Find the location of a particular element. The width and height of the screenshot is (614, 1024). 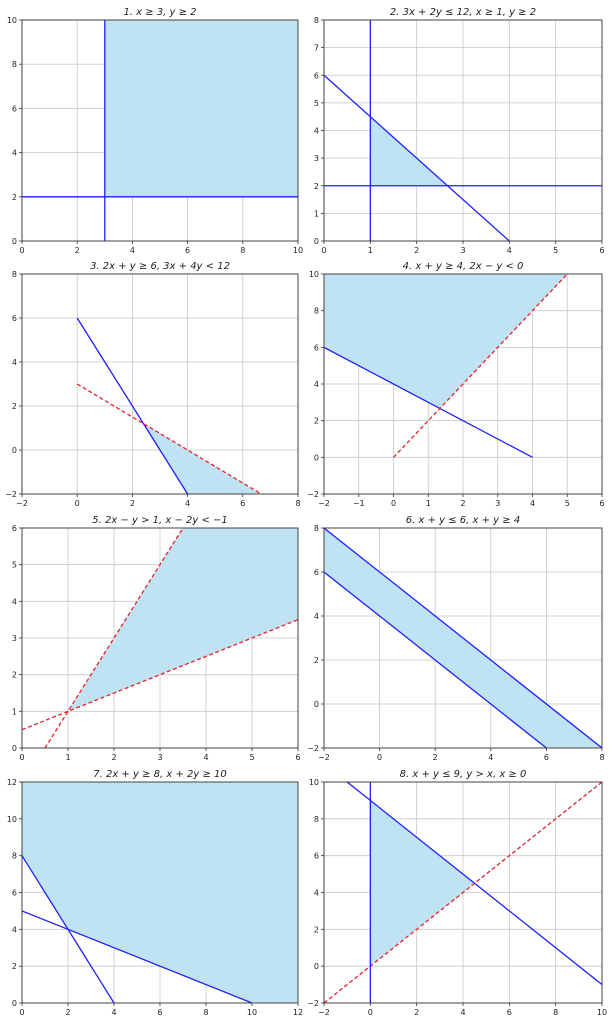

subplot-title: 3. 2x + y ≥ 6, 3x + 4y < 12 is located at coordinates (160, 266).